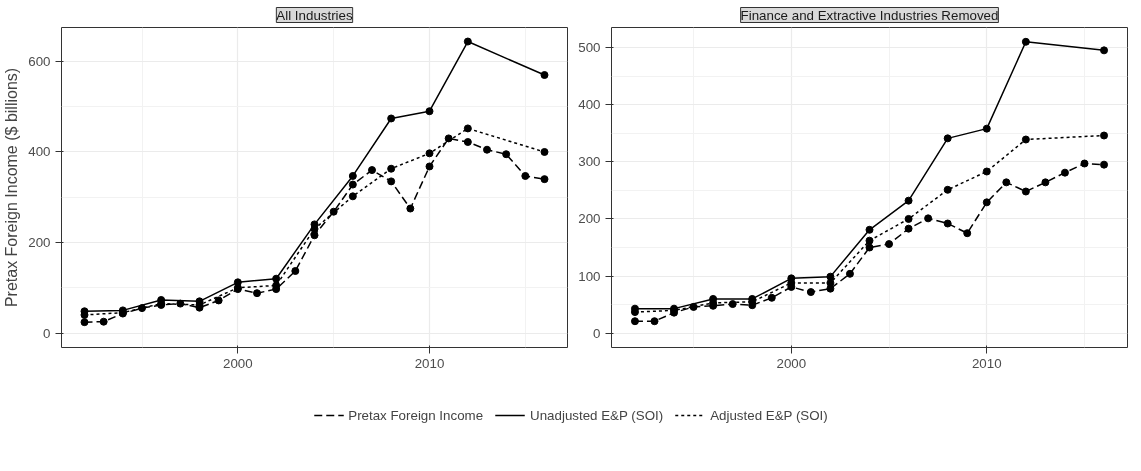 The height and width of the screenshot is (471, 1141). I want to click on legend-label: Adjusted E&P (SOI), so click(769, 415).